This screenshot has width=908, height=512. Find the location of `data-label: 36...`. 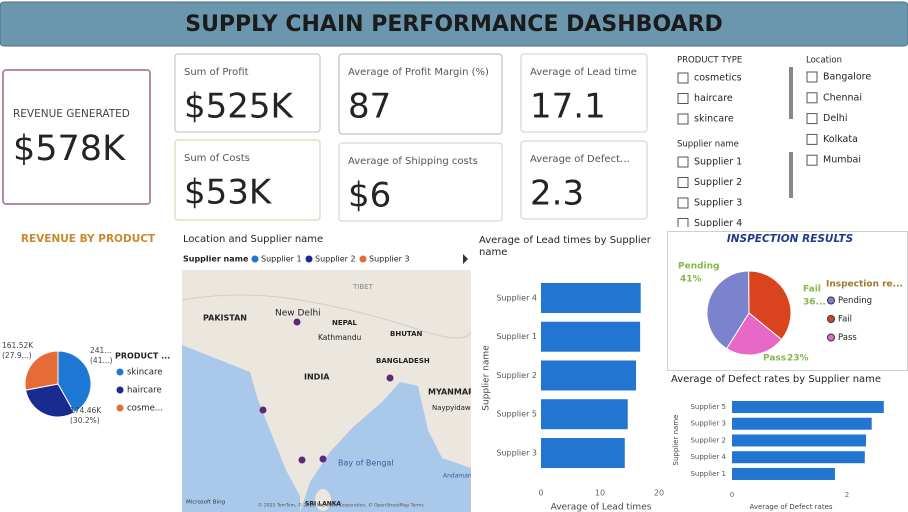

data-label: 36... is located at coordinates (814, 303).